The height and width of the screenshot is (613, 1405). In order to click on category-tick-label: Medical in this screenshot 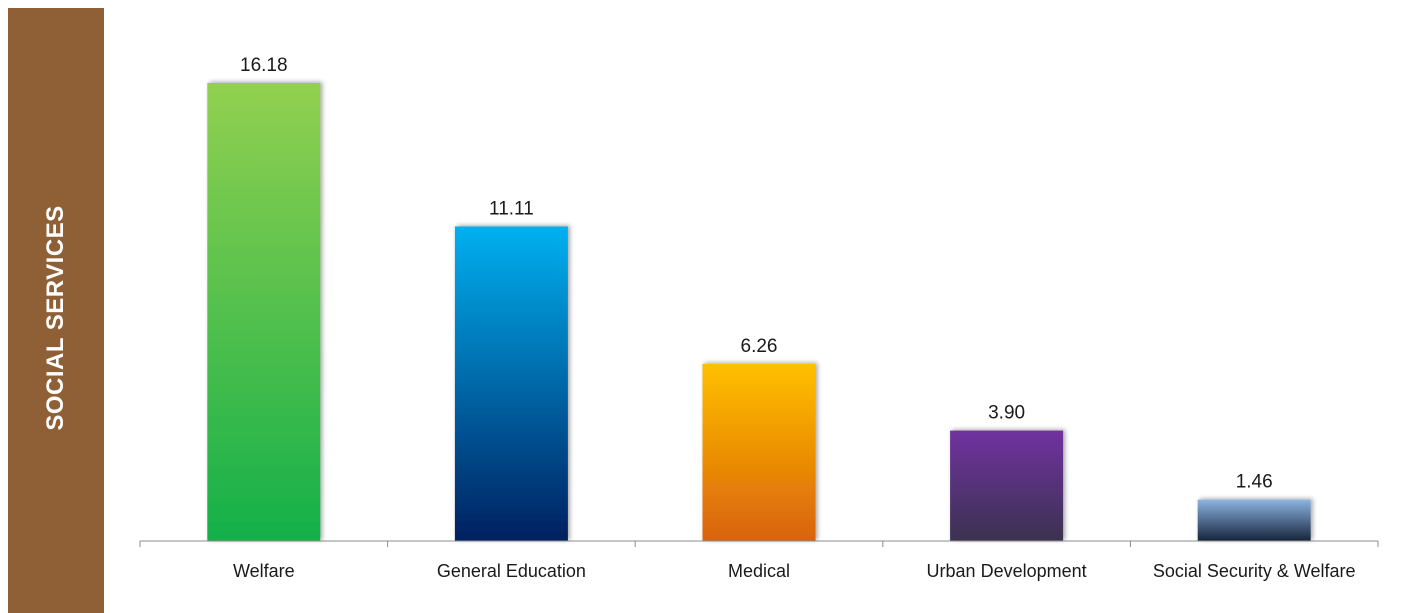, I will do `click(759, 571)`.